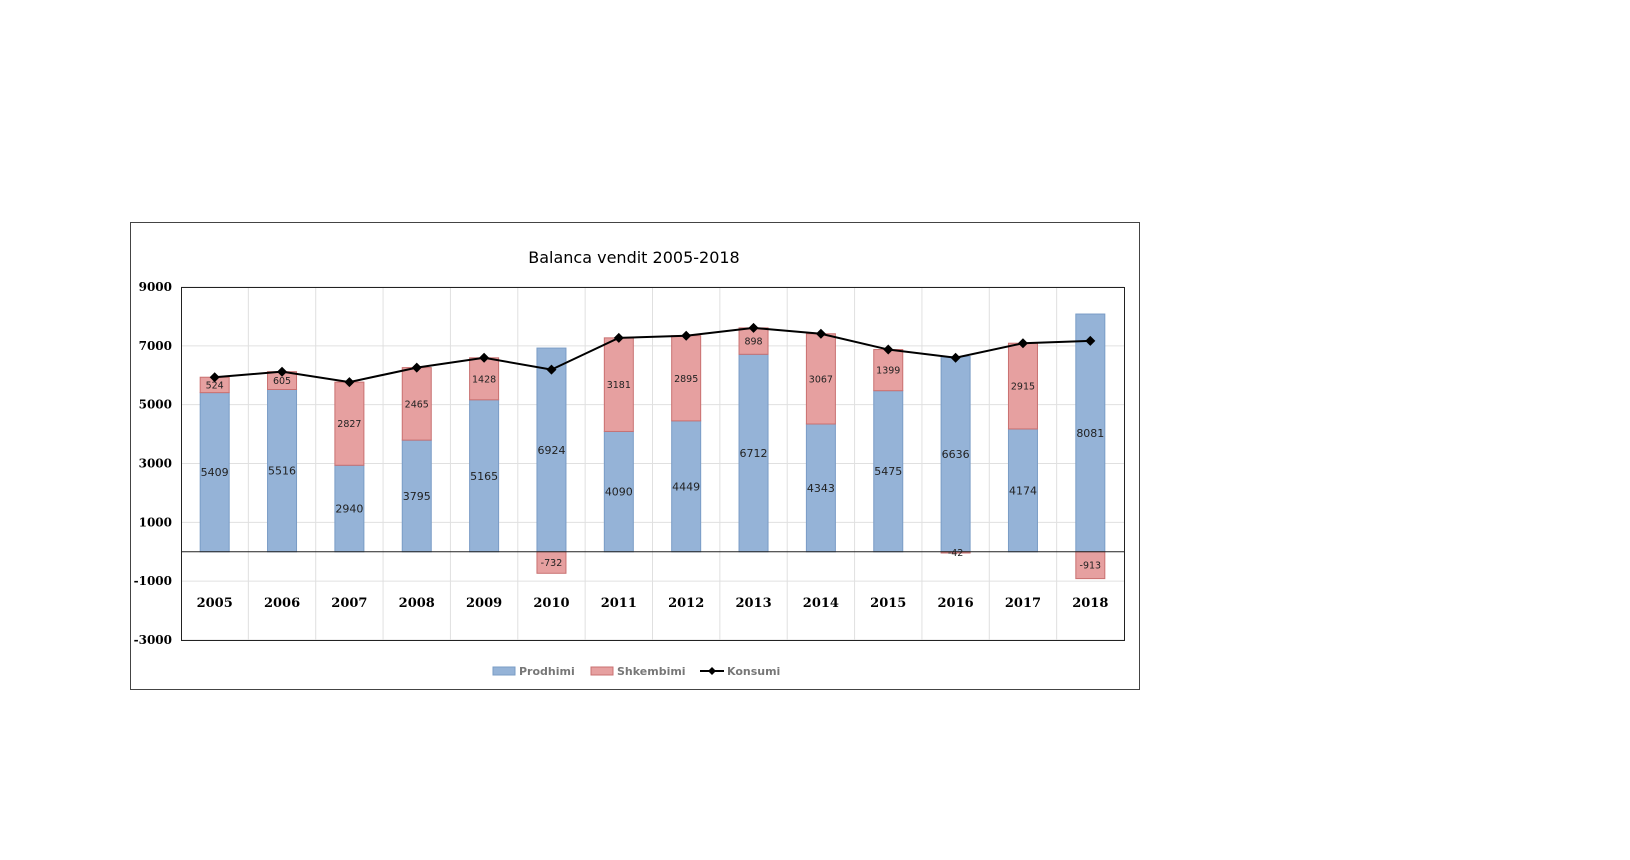 Image resolution: width=1630 pixels, height=860 pixels. I want to click on x-tick-label: 2010, so click(551, 603).